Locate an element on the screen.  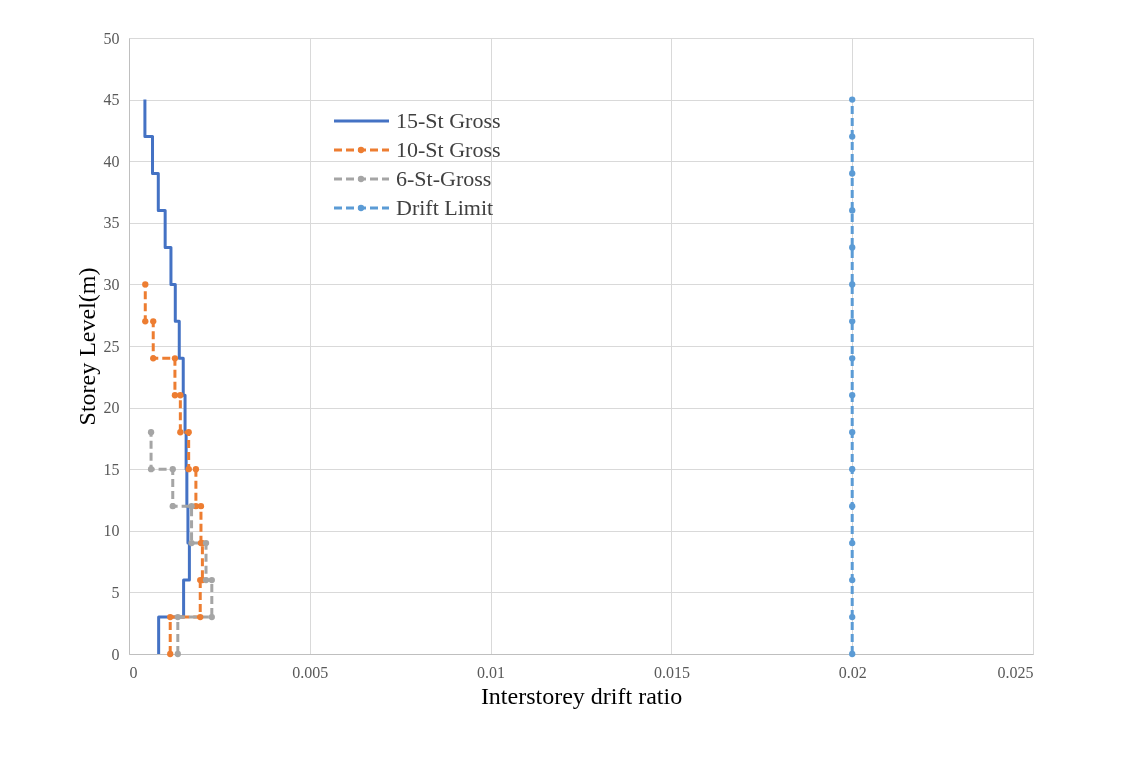
x-axis-title: Interstorey drift ratio is located at coordinates (581, 695).